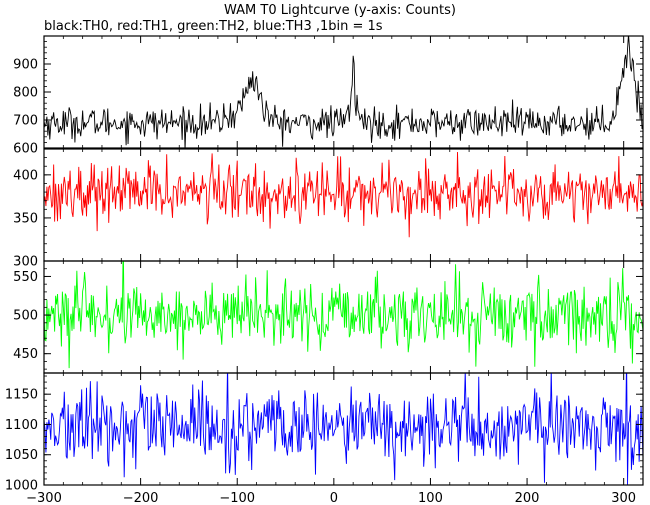 The image size is (650, 505). I want to click on y-tick-label: 700, so click(25, 121).